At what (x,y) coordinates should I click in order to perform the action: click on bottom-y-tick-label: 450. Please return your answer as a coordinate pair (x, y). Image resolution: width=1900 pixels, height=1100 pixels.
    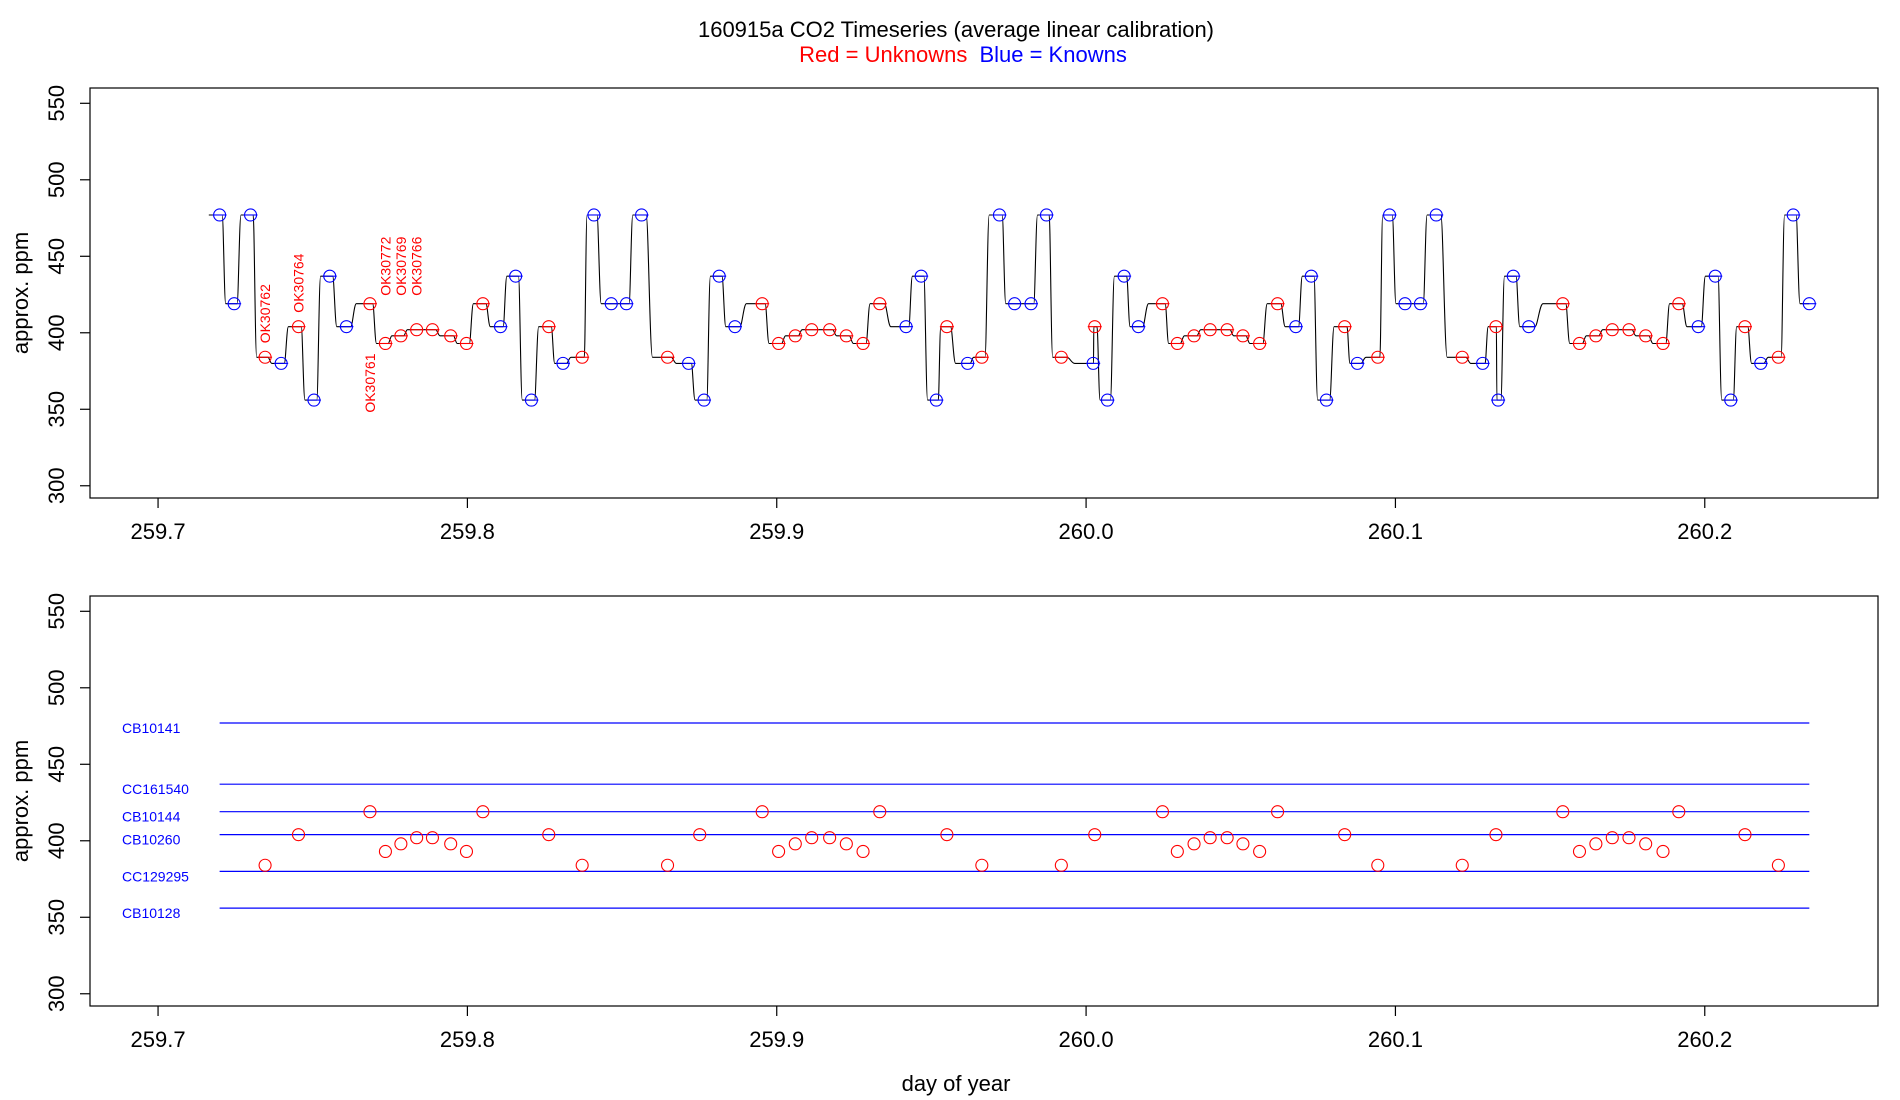
    Looking at the image, I should click on (56, 764).